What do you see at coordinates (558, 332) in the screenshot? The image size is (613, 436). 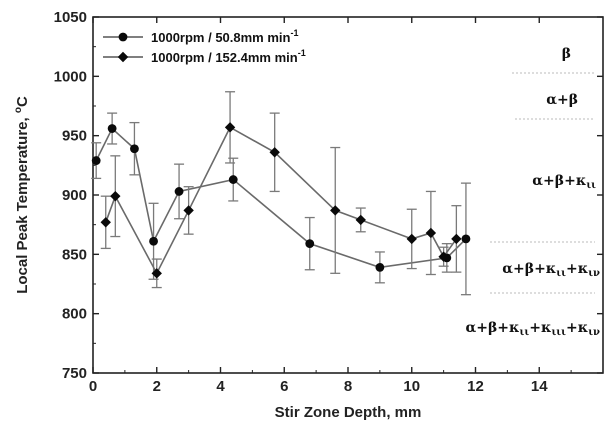 I see `phase-subscript: ιιι` at bounding box center [558, 332].